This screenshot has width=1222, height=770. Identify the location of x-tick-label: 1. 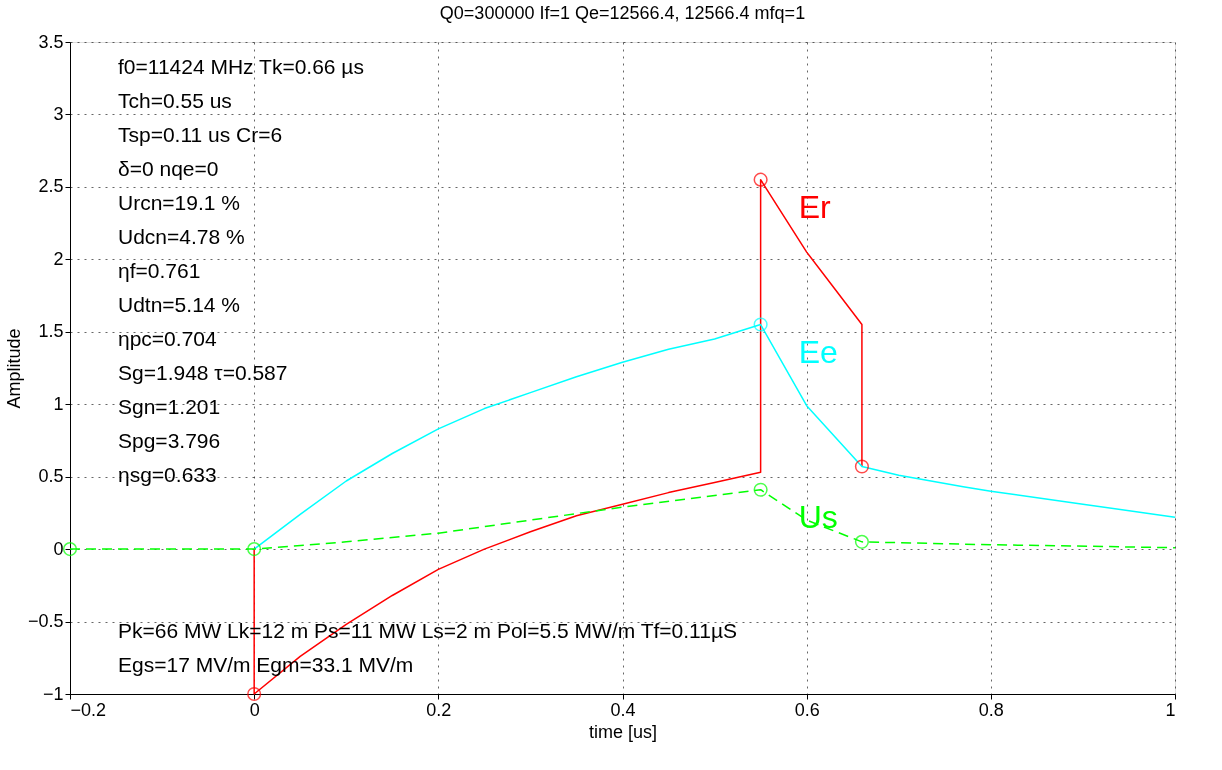
(1170, 709).